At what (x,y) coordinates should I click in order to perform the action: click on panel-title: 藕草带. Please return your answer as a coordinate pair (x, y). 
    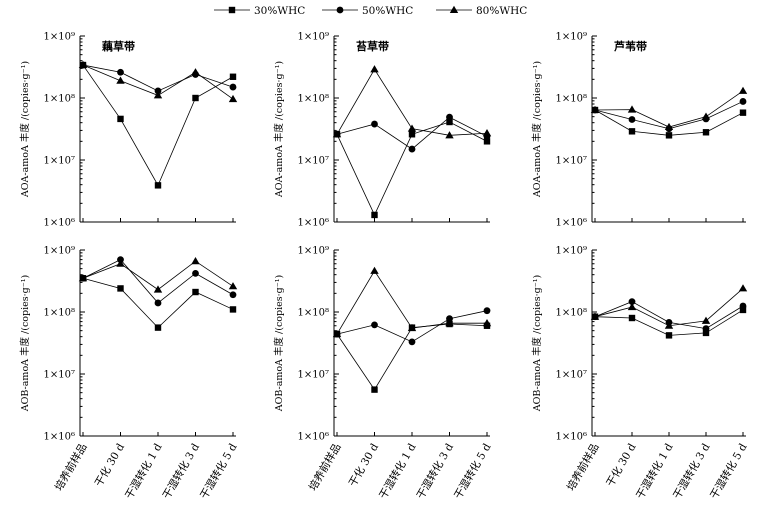
    Looking at the image, I should click on (118, 46).